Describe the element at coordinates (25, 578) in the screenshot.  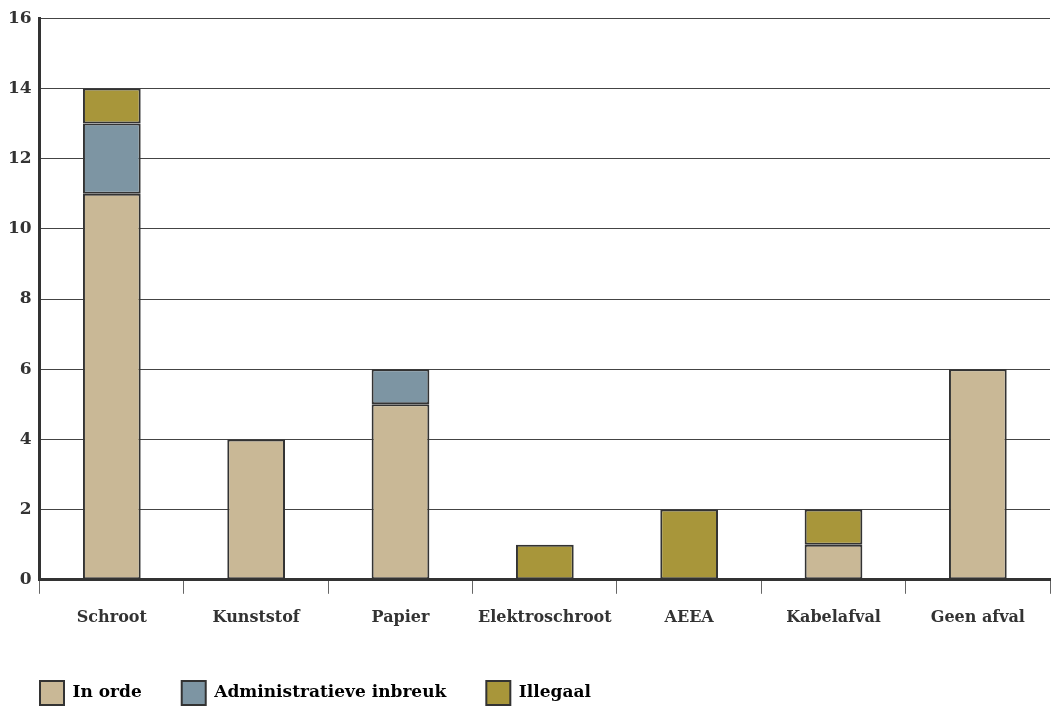
I see `y-tick-label: 0` at that location.